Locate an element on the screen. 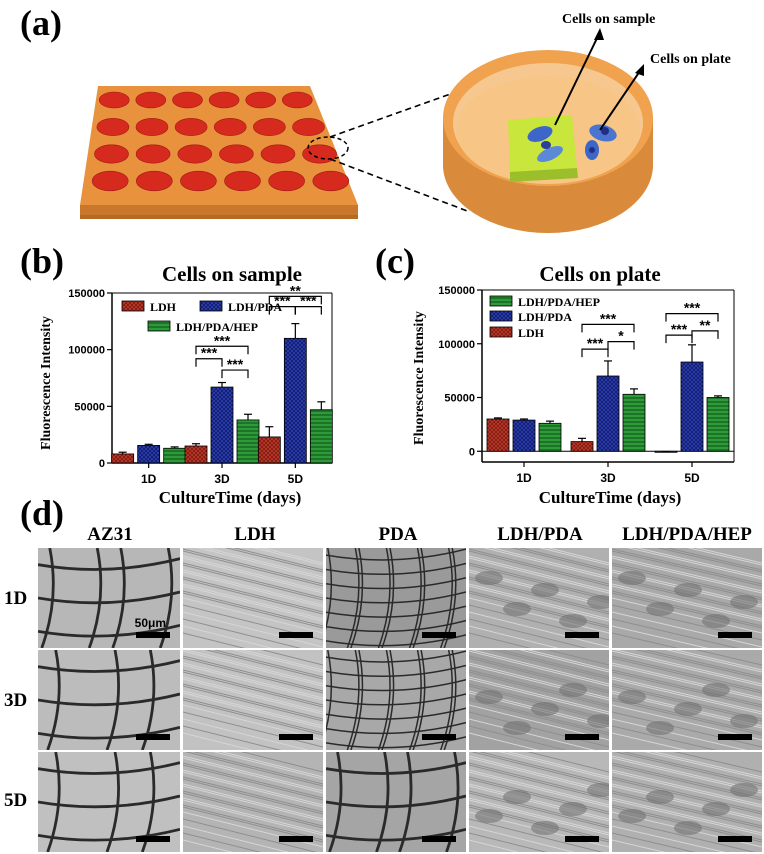  sem-image-az31-5d is located at coordinates (109, 802).